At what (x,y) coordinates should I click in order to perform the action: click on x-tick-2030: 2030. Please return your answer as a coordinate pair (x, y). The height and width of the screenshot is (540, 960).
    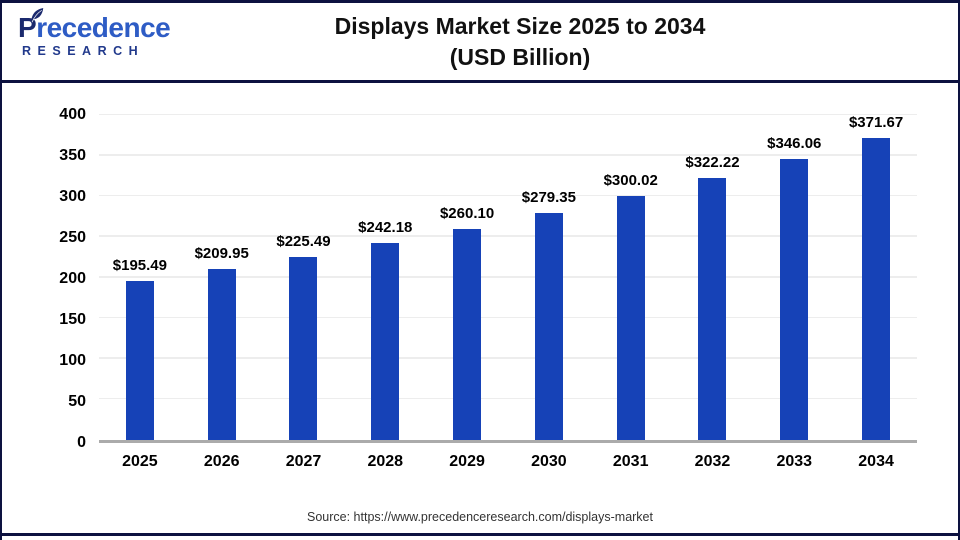
    Looking at the image, I should click on (549, 461).